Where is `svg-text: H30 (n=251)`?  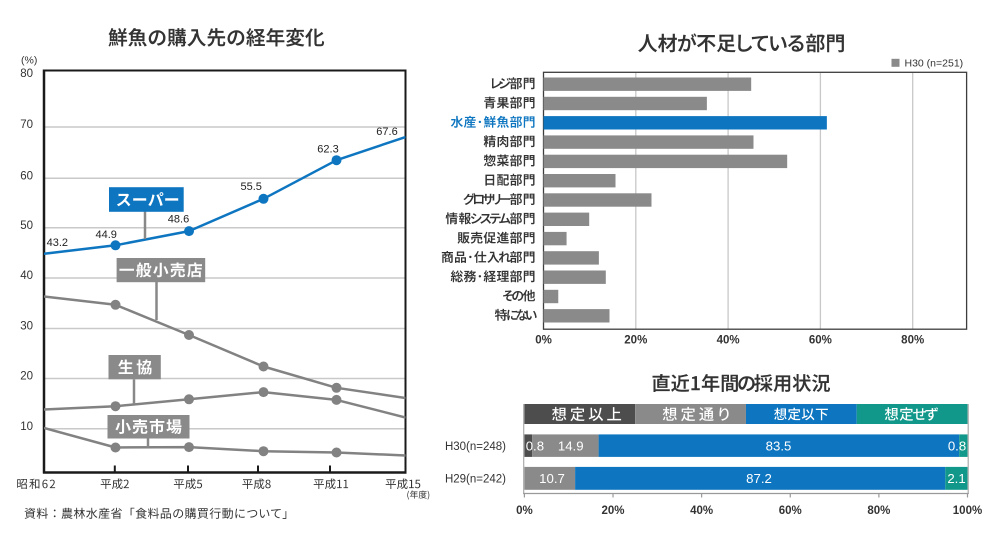 svg-text: H30 (n=251) is located at coordinates (934, 64).